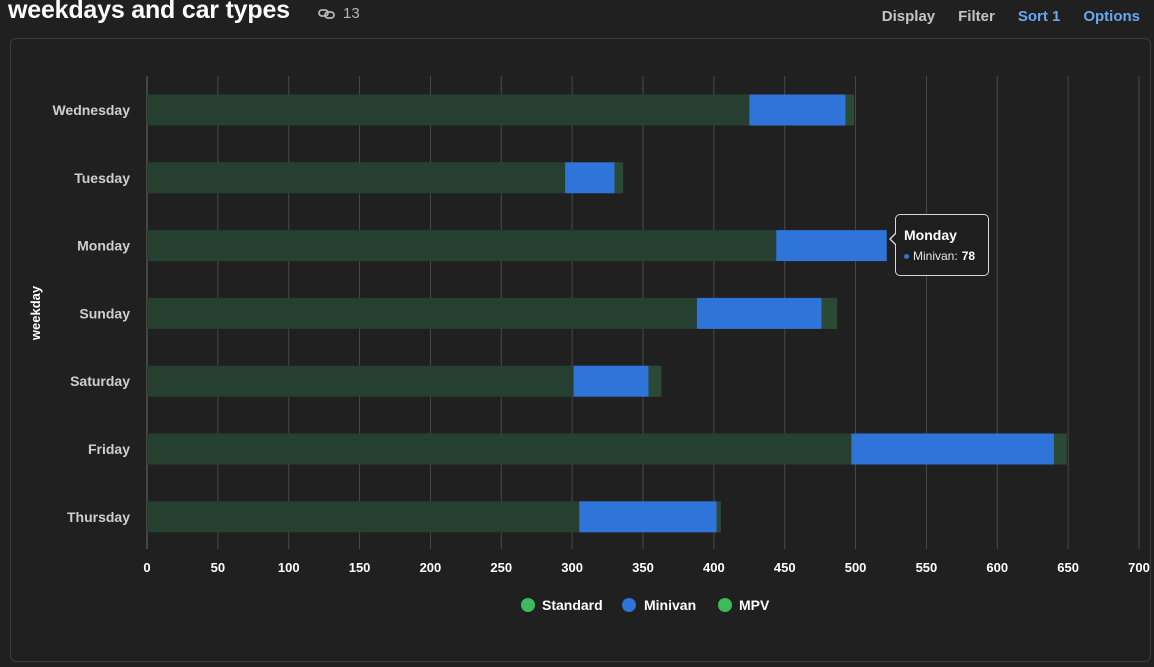 The height and width of the screenshot is (667, 1154). What do you see at coordinates (338, 13) in the screenshot?
I see `linked-count: 13` at bounding box center [338, 13].